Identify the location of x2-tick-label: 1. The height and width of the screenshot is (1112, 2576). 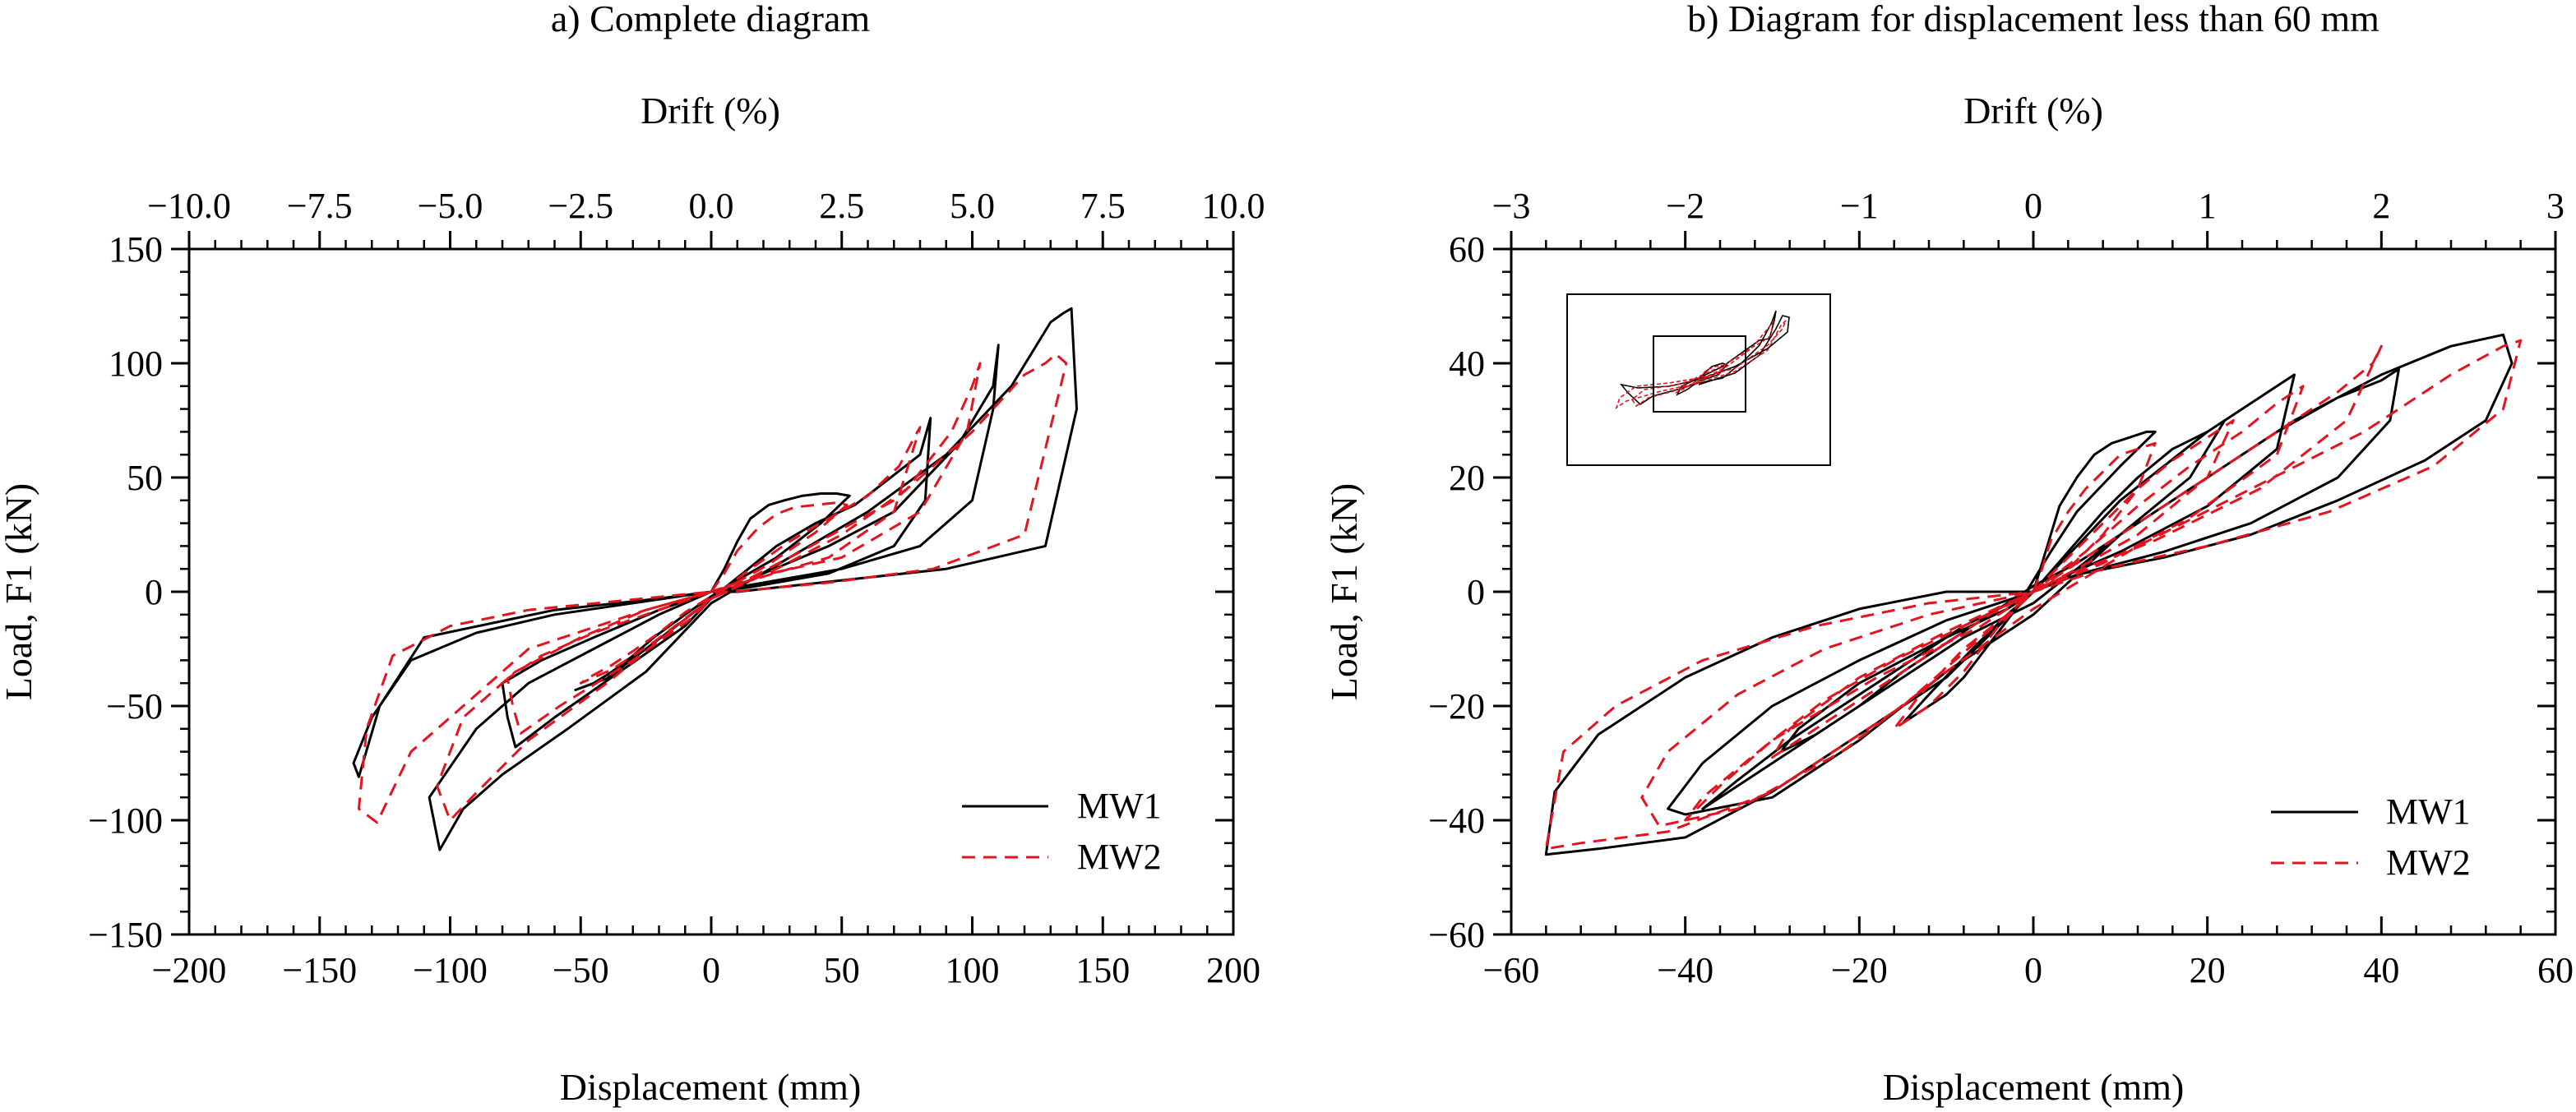
(2208, 206).